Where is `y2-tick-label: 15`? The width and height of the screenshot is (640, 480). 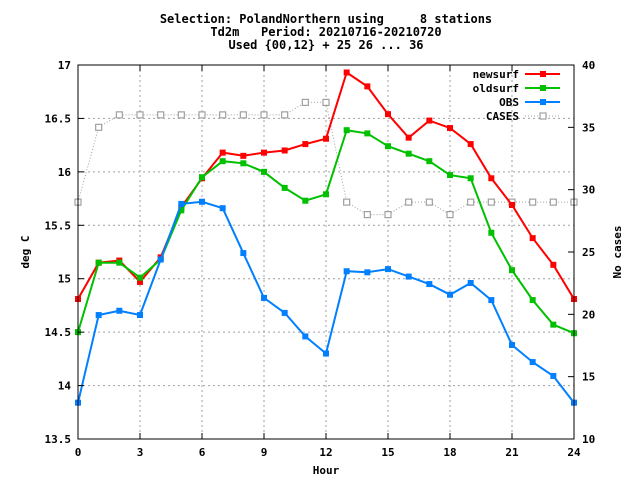 y2-tick-label: 15 is located at coordinates (588, 377).